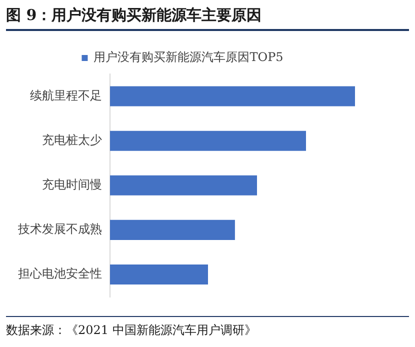  I want to click on y-tick-label: 充电桩太少, so click(72, 139).